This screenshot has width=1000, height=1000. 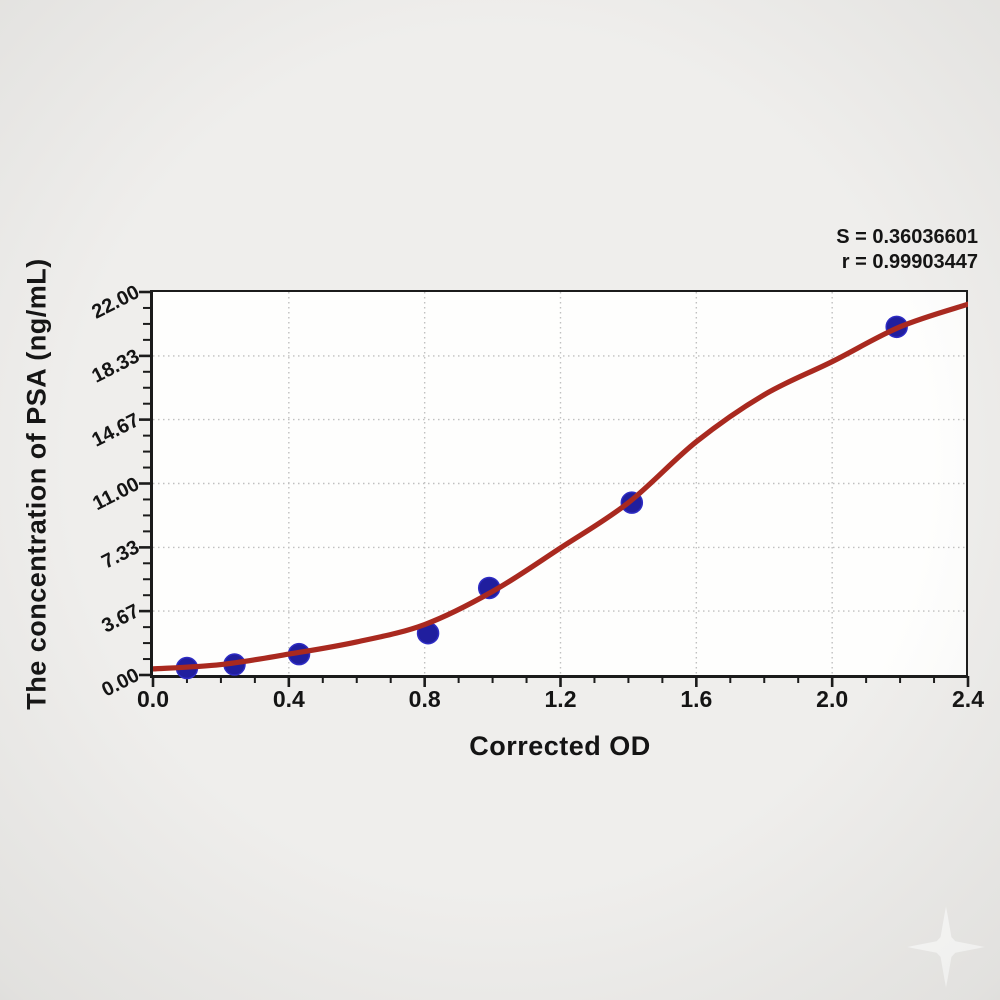 I want to click on s-value-label: S = 0.36036601, so click(x=907, y=237).